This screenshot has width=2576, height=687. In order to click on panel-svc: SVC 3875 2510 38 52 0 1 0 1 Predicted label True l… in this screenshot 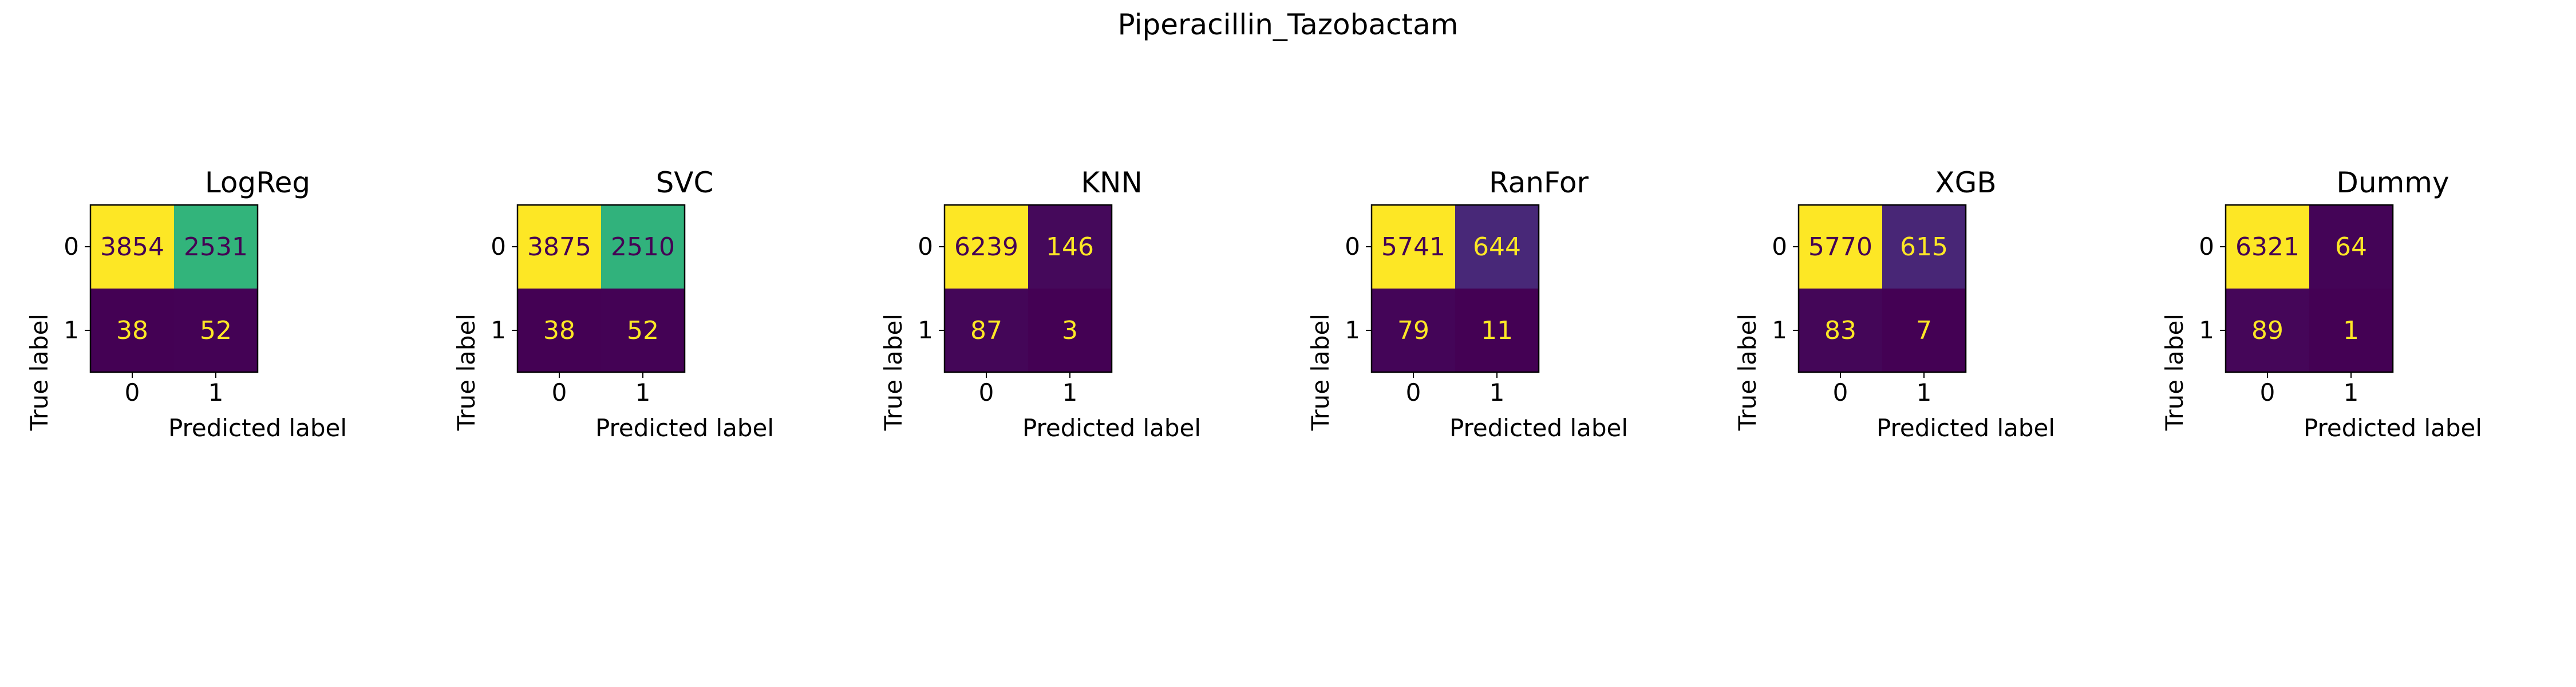, I will do `click(613, 304)`.